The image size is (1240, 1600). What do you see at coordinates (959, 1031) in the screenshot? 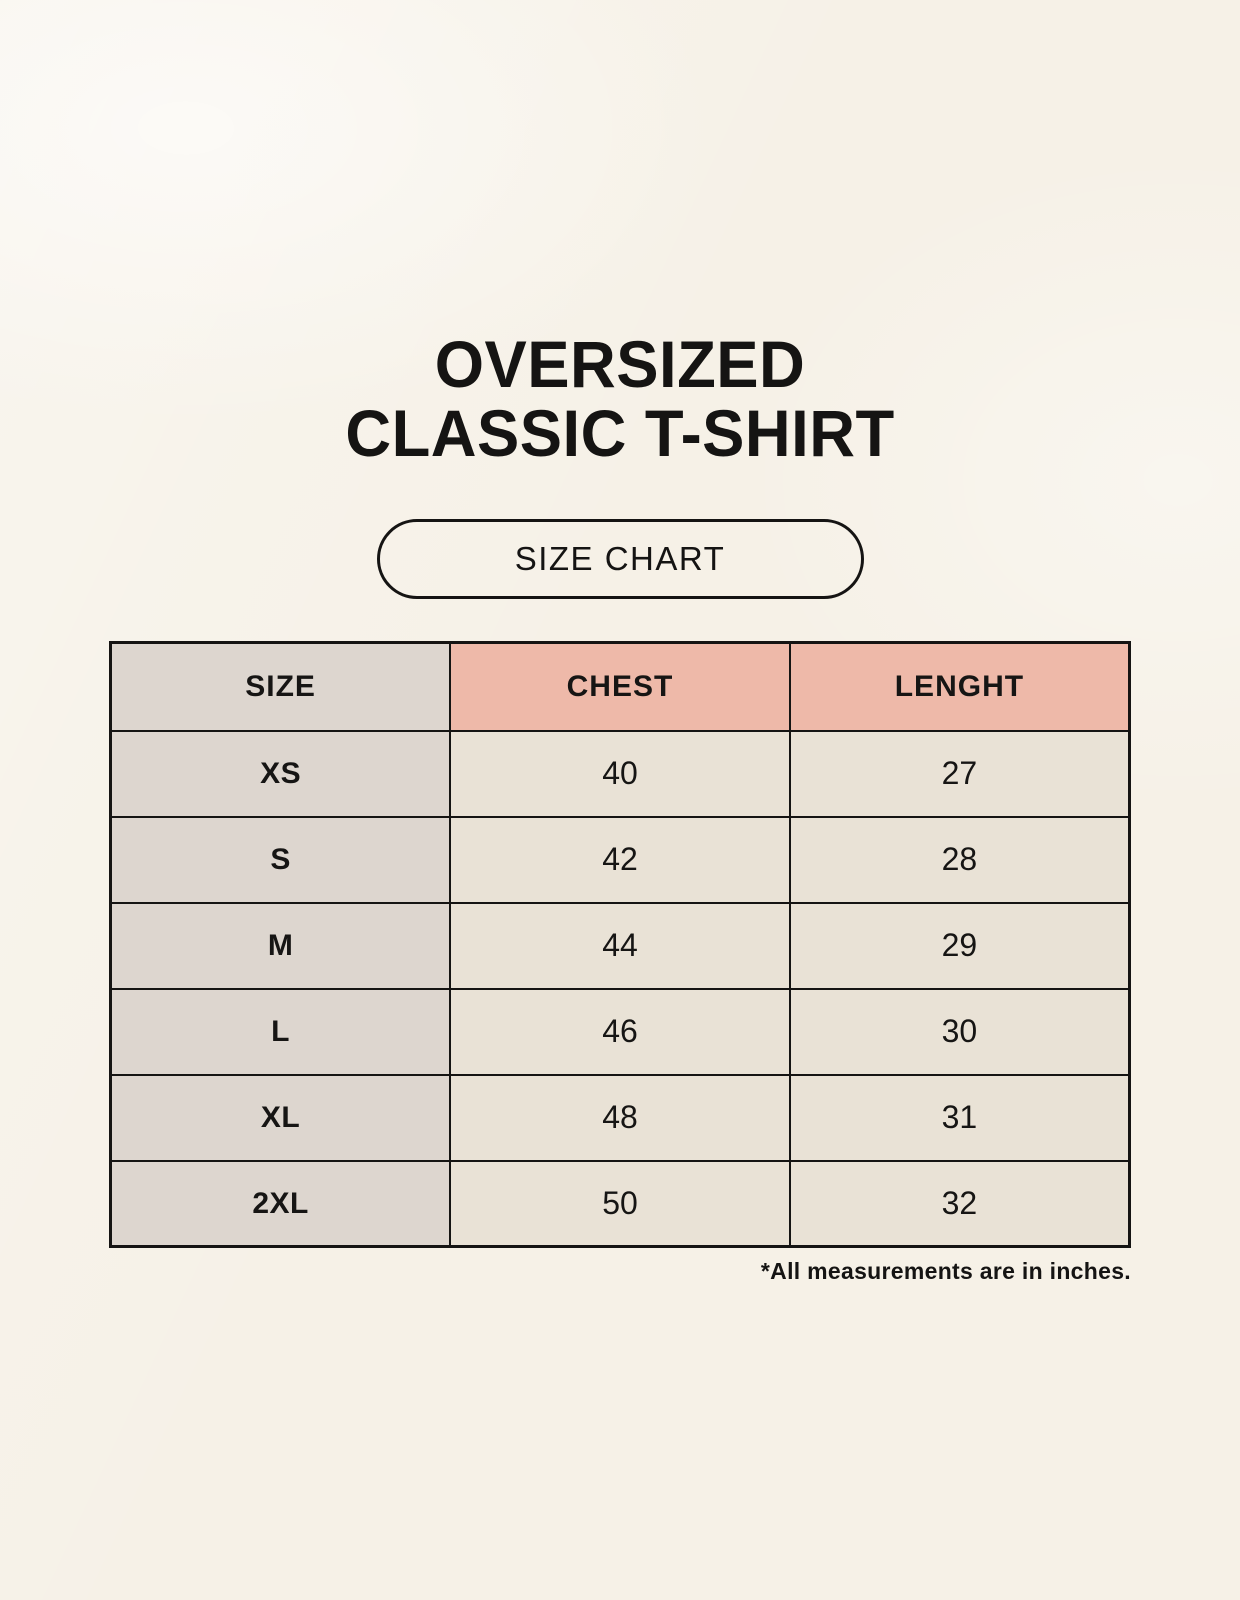
I see `length-value: 30` at bounding box center [959, 1031].